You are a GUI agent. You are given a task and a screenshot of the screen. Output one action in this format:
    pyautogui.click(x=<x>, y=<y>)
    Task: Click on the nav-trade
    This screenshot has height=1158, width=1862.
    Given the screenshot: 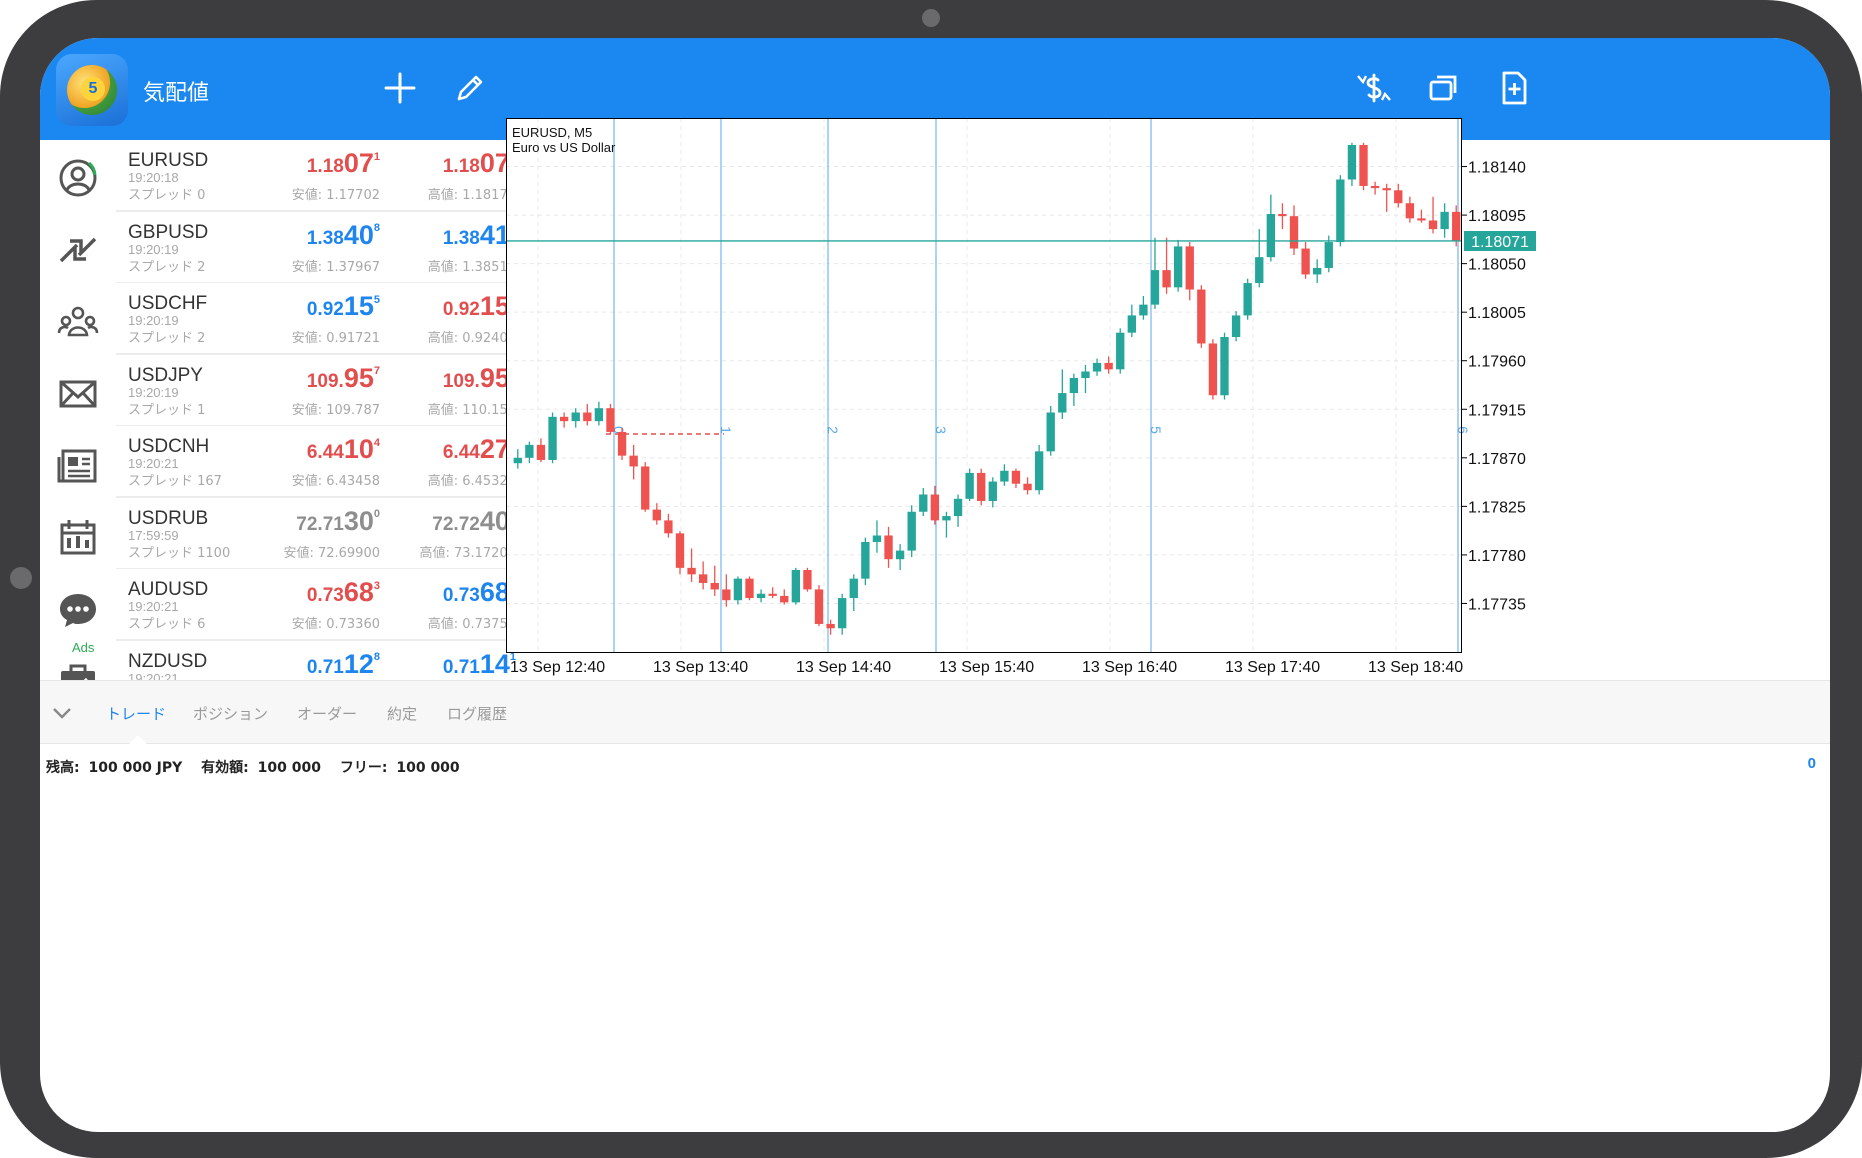 What is the action you would take?
    pyautogui.click(x=78, y=250)
    